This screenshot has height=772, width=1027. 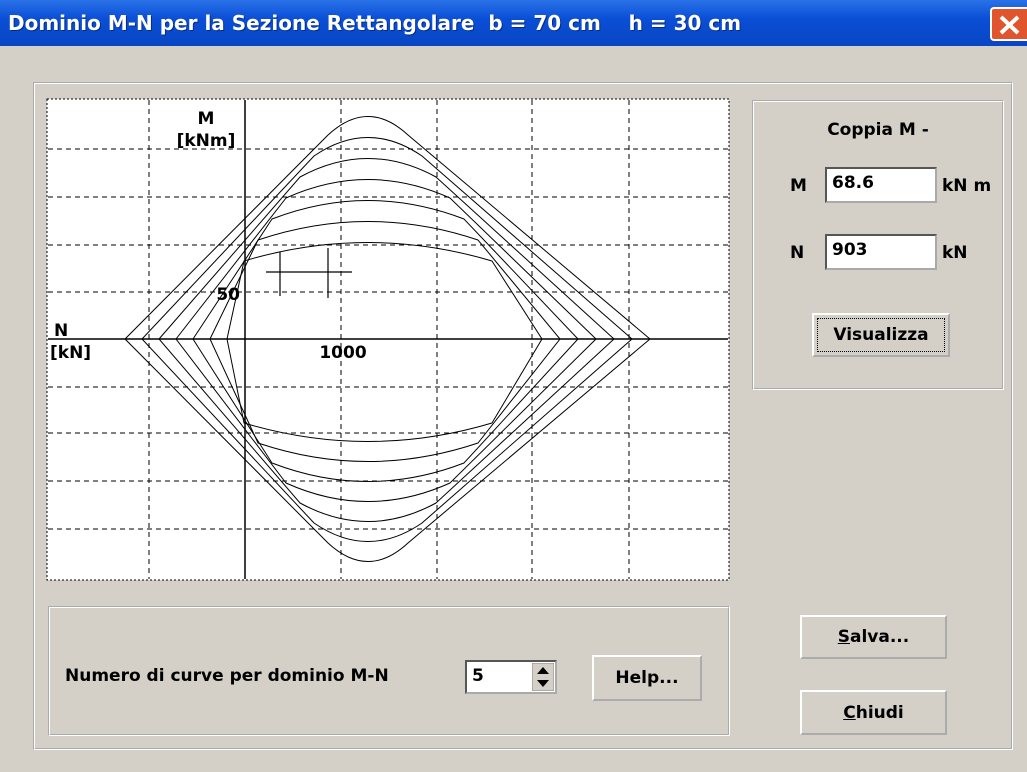 What do you see at coordinates (881, 185) in the screenshot?
I see `m-input: 68.6` at bounding box center [881, 185].